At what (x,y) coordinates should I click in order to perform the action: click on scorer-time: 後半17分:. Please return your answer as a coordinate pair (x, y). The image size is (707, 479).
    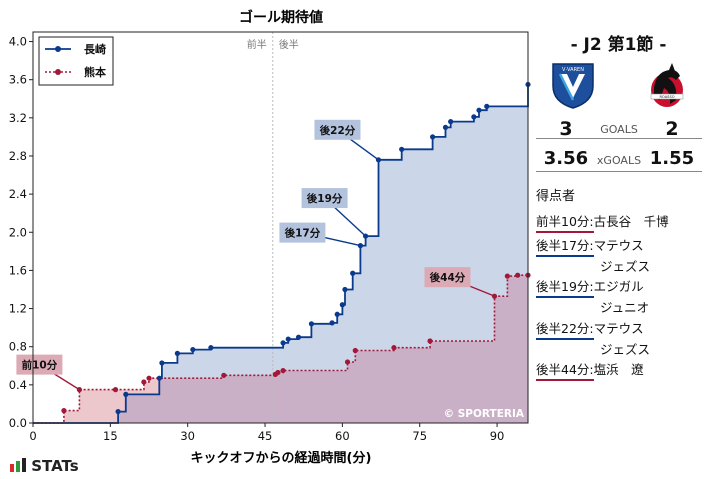
    Looking at the image, I should click on (565, 246).